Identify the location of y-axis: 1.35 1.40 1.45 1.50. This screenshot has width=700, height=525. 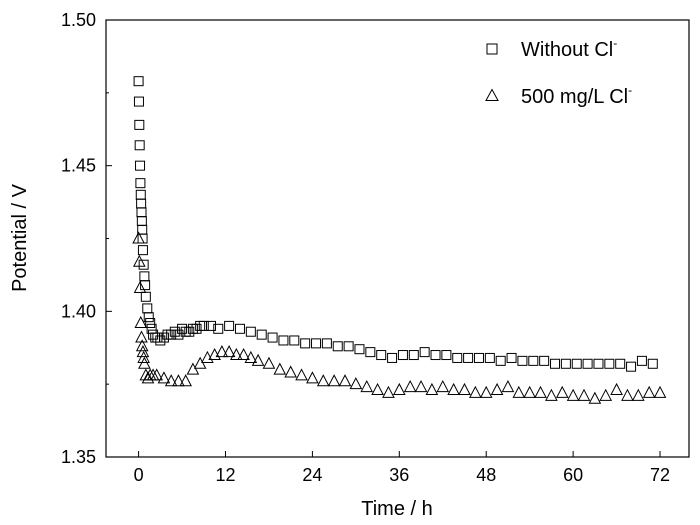
(86, 238).